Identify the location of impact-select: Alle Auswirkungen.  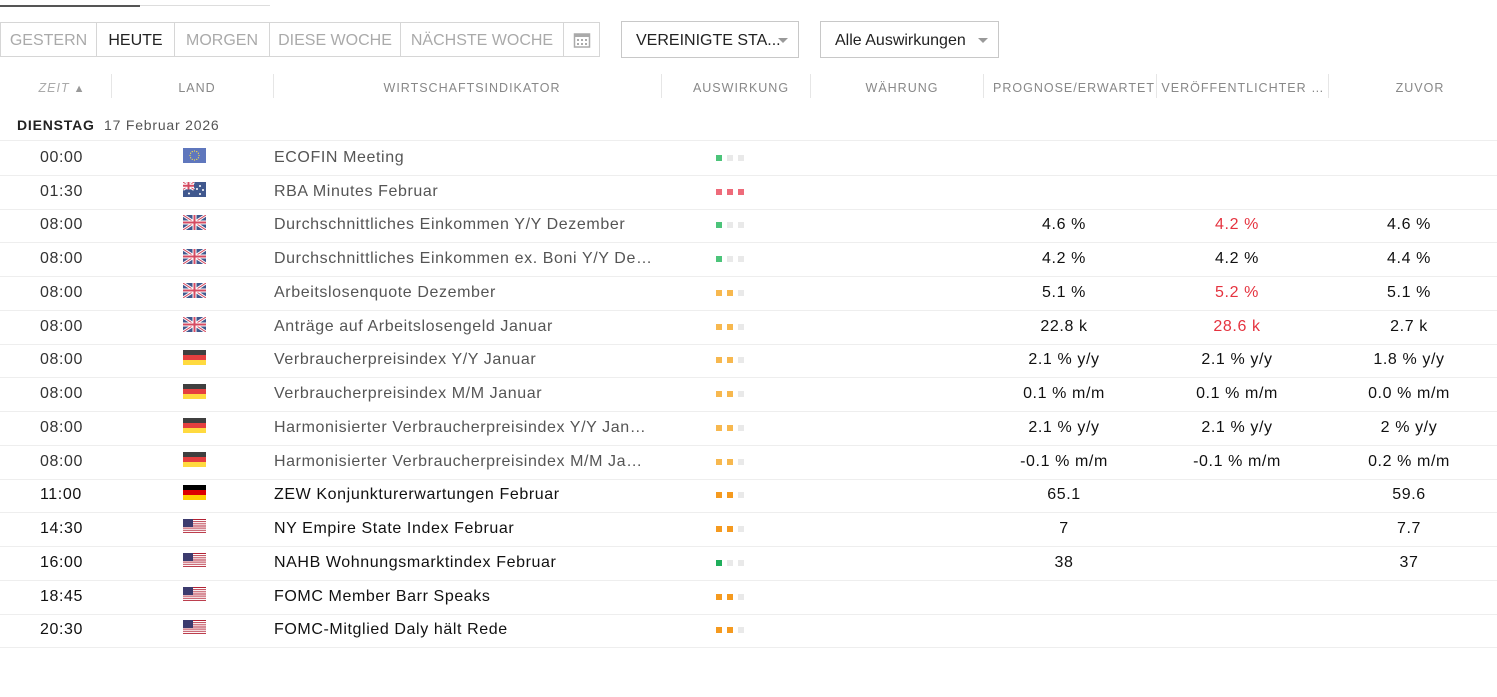
(909, 39).